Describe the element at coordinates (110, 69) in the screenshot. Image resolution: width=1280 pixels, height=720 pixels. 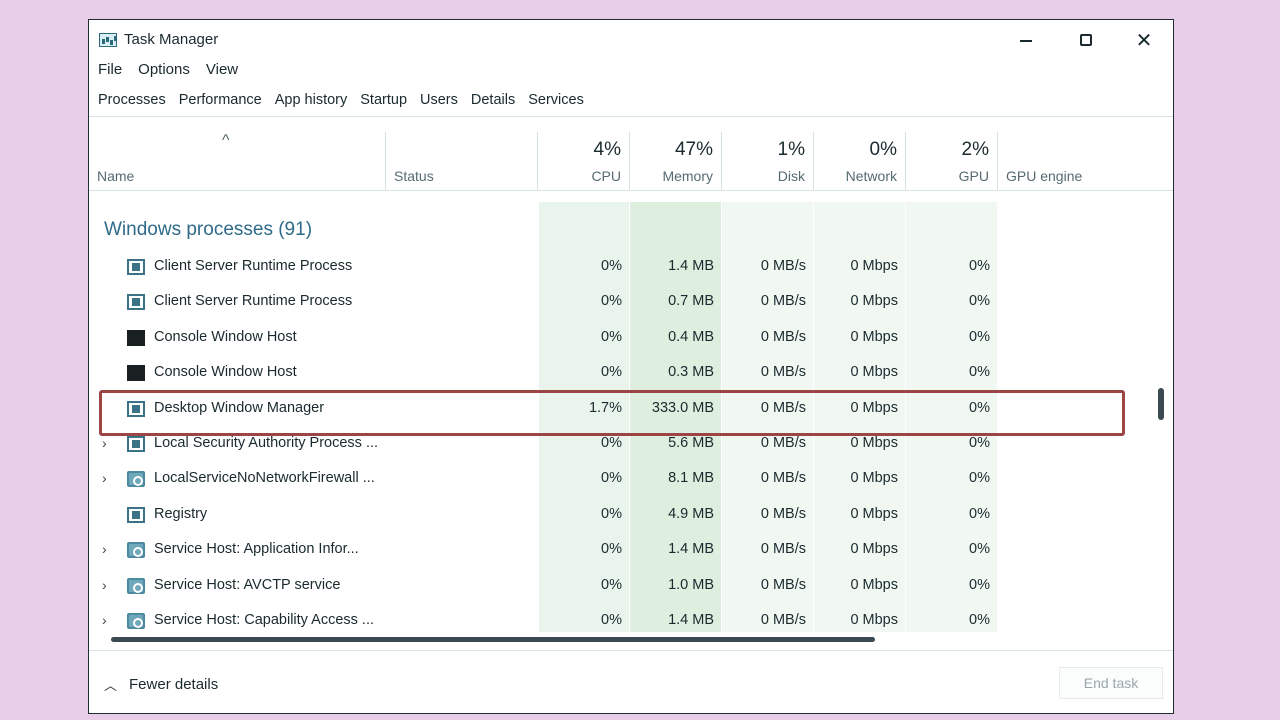
I see `menu-file: File` at that location.